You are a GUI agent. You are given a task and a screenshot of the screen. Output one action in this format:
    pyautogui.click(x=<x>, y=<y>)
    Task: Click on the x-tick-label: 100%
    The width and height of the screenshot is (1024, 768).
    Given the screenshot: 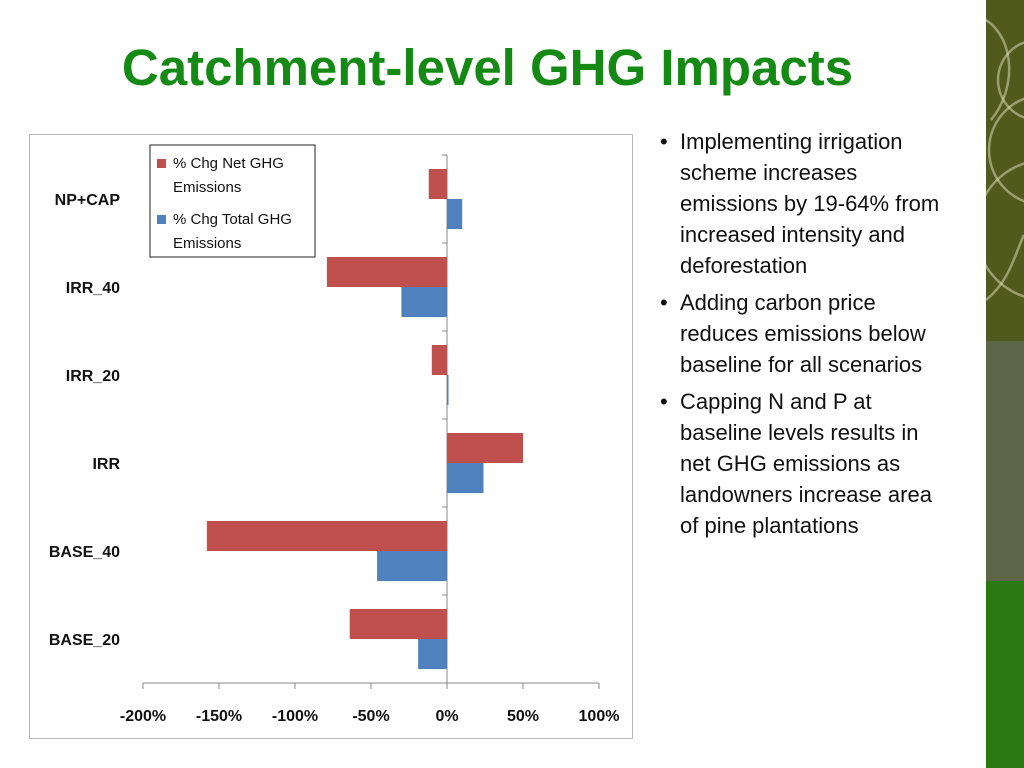 What is the action you would take?
    pyautogui.click(x=599, y=716)
    